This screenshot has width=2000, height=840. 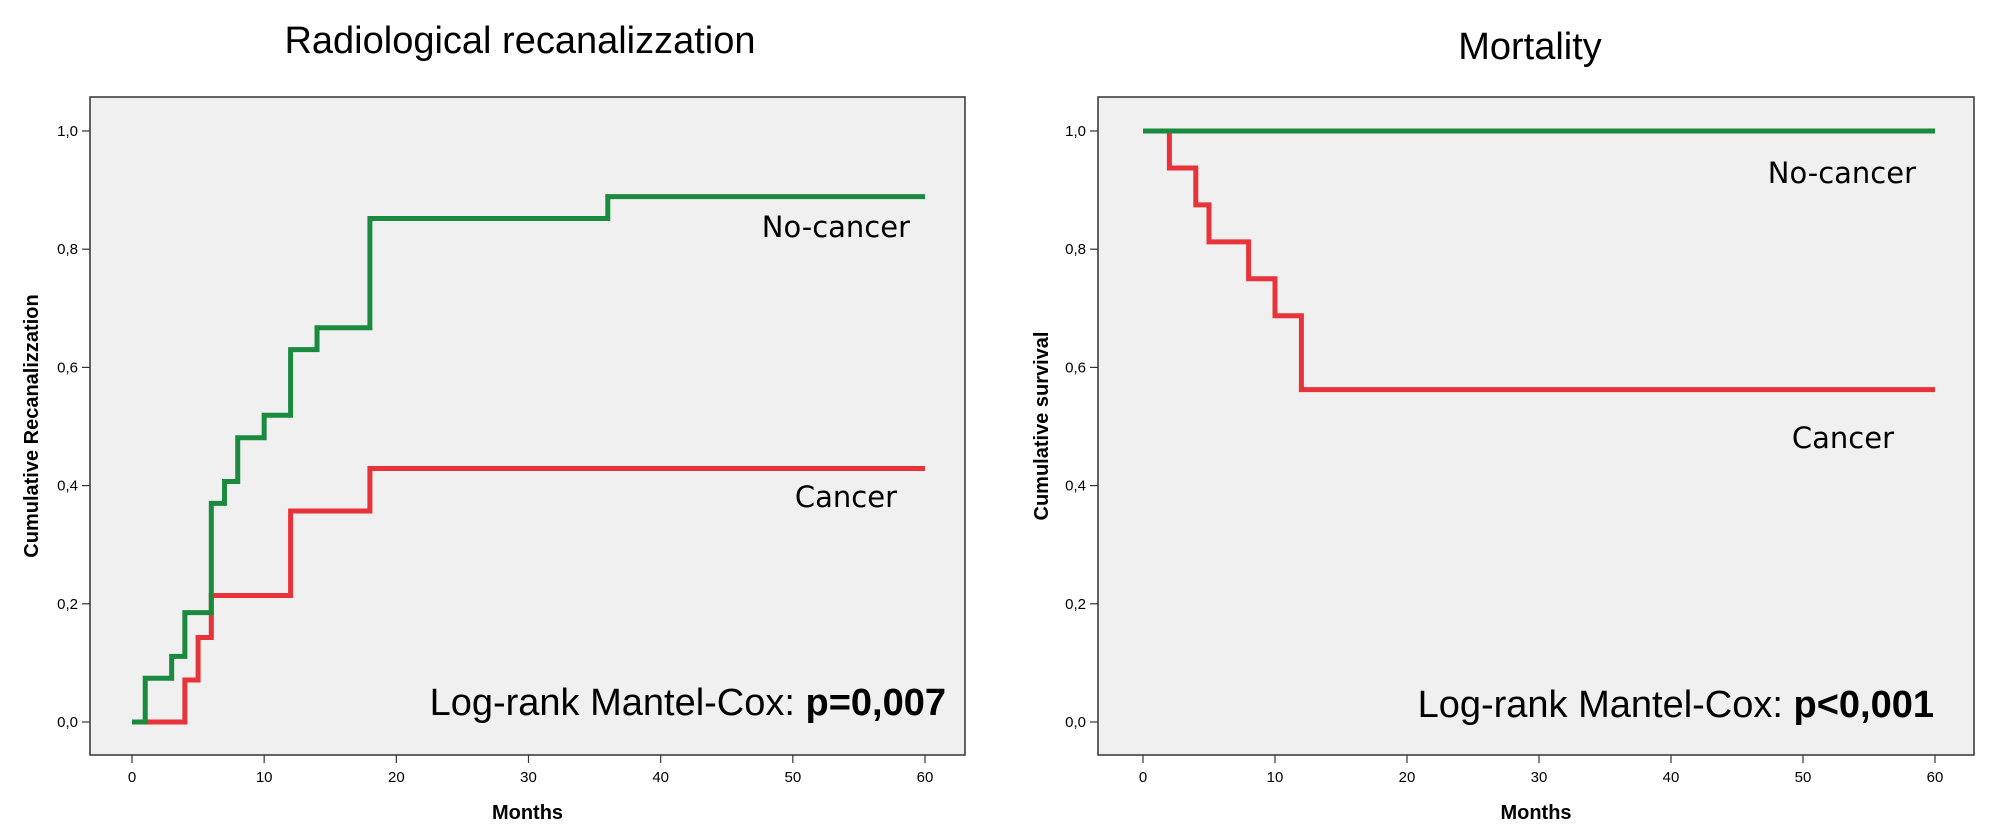 I want to click on logrank-annotation: Log-rank Mantel-Cox: p=0,007, so click(x=688, y=703).